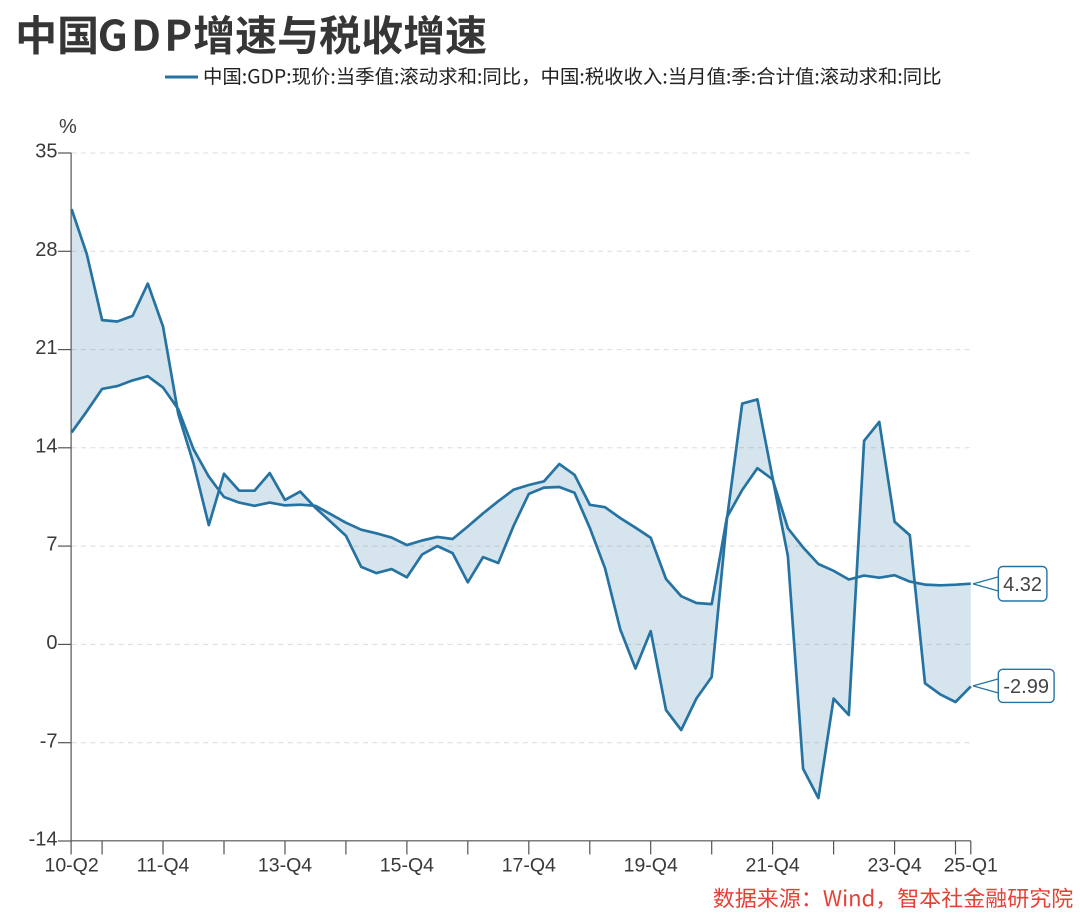 This screenshot has height=919, width=1080. Describe the element at coordinates (43, 840) in the screenshot. I see `svg-text: -14` at that location.